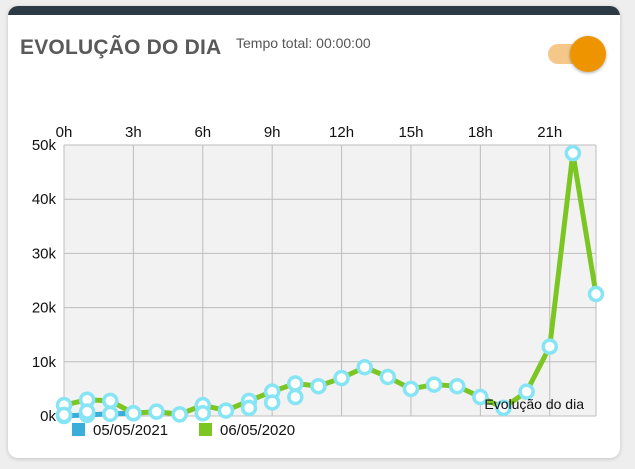 This screenshot has height=469, width=635. I want to click on chart-description: Evolução do dia, so click(534, 404).